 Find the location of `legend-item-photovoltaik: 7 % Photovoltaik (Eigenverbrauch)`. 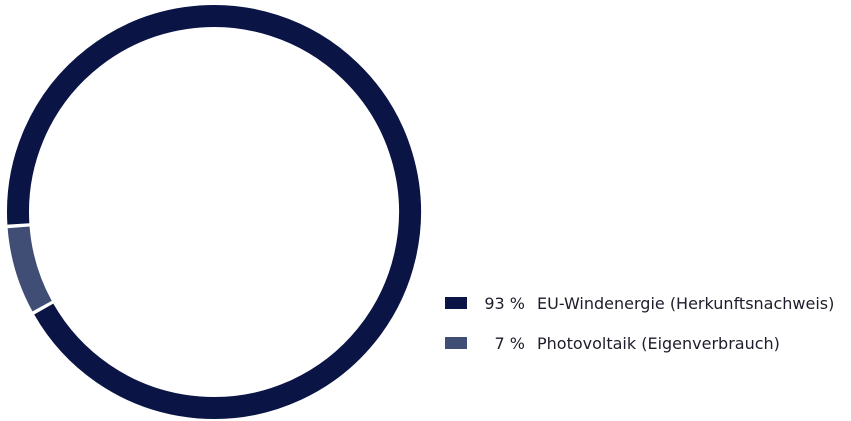

legend-item-photovoltaik: 7 % Photovoltaik (Eigenverbrauch) is located at coordinates (639, 343).